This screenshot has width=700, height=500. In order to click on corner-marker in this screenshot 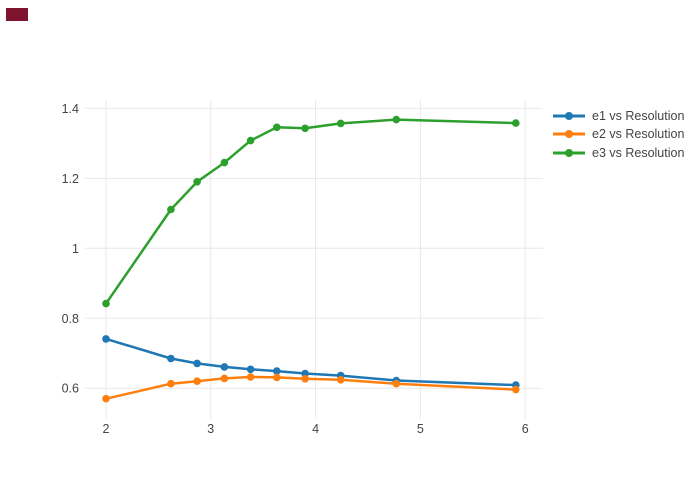, I will do `click(17, 14)`.